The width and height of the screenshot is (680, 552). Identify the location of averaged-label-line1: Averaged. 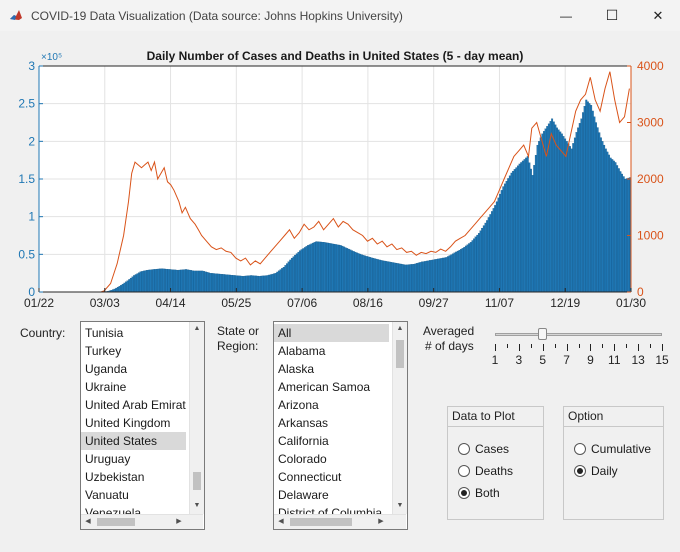
(449, 331).